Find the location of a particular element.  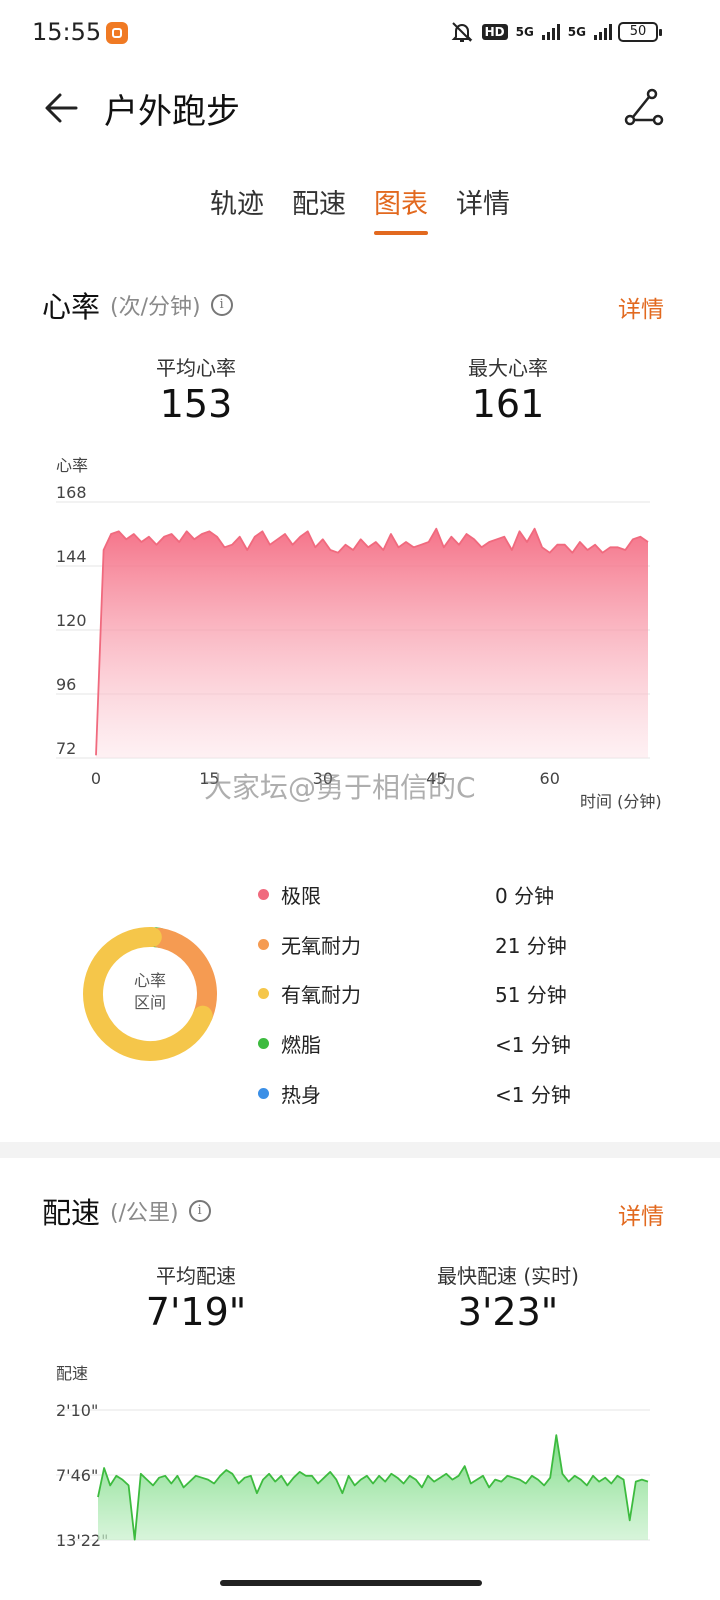

home-indicator is located at coordinates (351, 1583).